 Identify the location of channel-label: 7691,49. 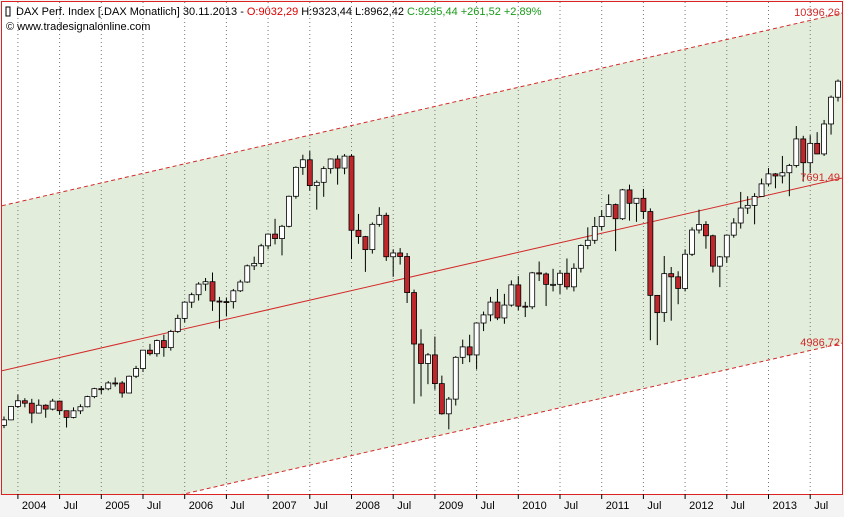
(820, 178).